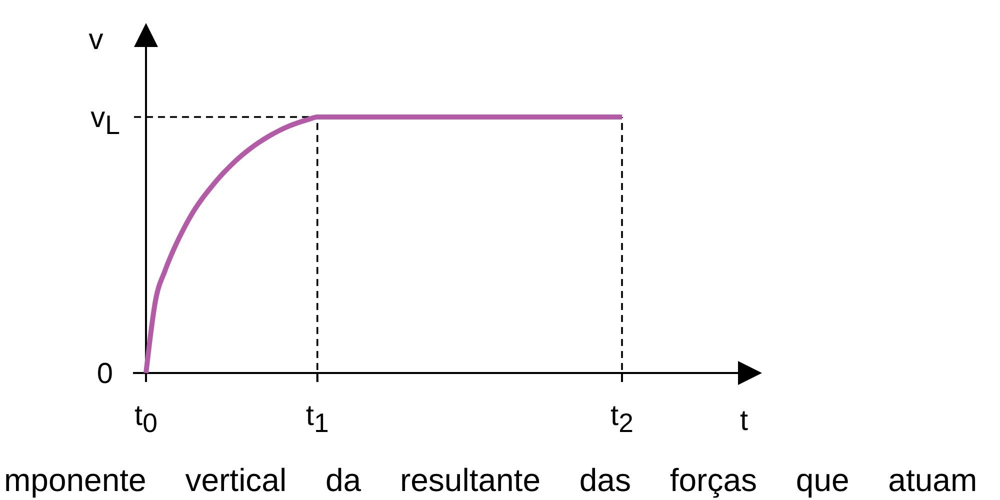 Image resolution: width=1000 pixels, height=500 pixels. I want to click on annotation: 0, so click(104, 374).